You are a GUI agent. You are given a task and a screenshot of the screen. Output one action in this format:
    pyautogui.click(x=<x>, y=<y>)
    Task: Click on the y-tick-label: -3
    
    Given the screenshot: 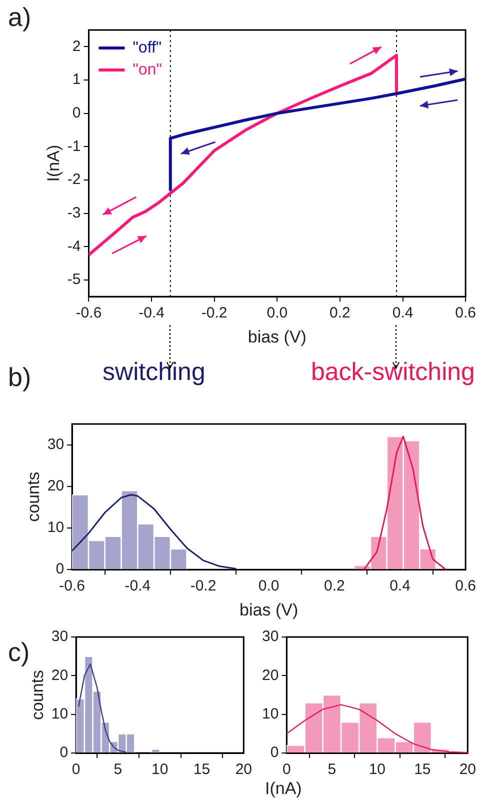 What is the action you would take?
    pyautogui.click(x=74, y=213)
    